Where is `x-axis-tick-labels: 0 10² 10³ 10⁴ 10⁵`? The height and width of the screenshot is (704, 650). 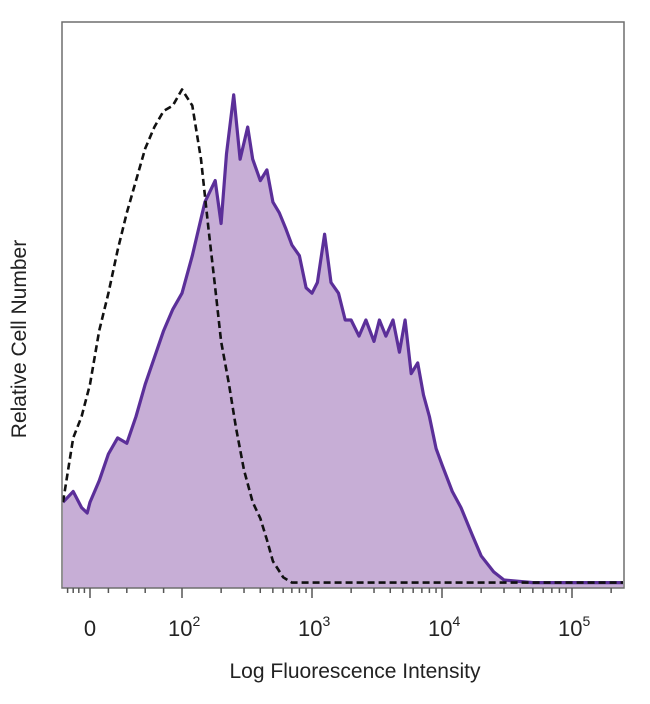
x-axis-tick-labels: 0 10² 10³ 10⁴ 10⁵ is located at coordinates (337, 627).